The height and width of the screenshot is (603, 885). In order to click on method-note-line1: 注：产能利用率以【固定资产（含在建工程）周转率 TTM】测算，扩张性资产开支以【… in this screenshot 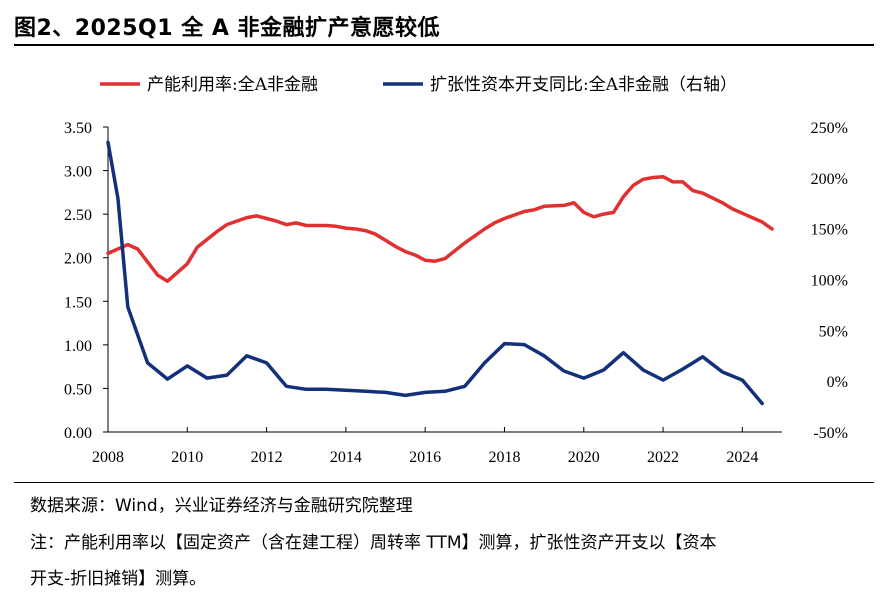, I will do `click(373, 543)`.